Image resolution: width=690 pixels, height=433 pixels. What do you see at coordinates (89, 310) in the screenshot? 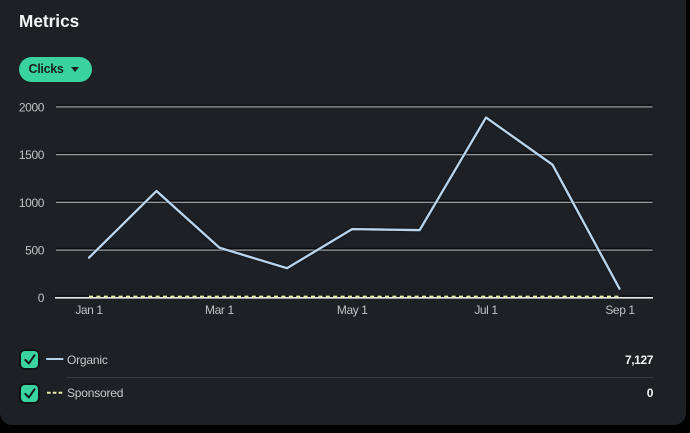
I see `svg-text: Jan 1` at bounding box center [89, 310].